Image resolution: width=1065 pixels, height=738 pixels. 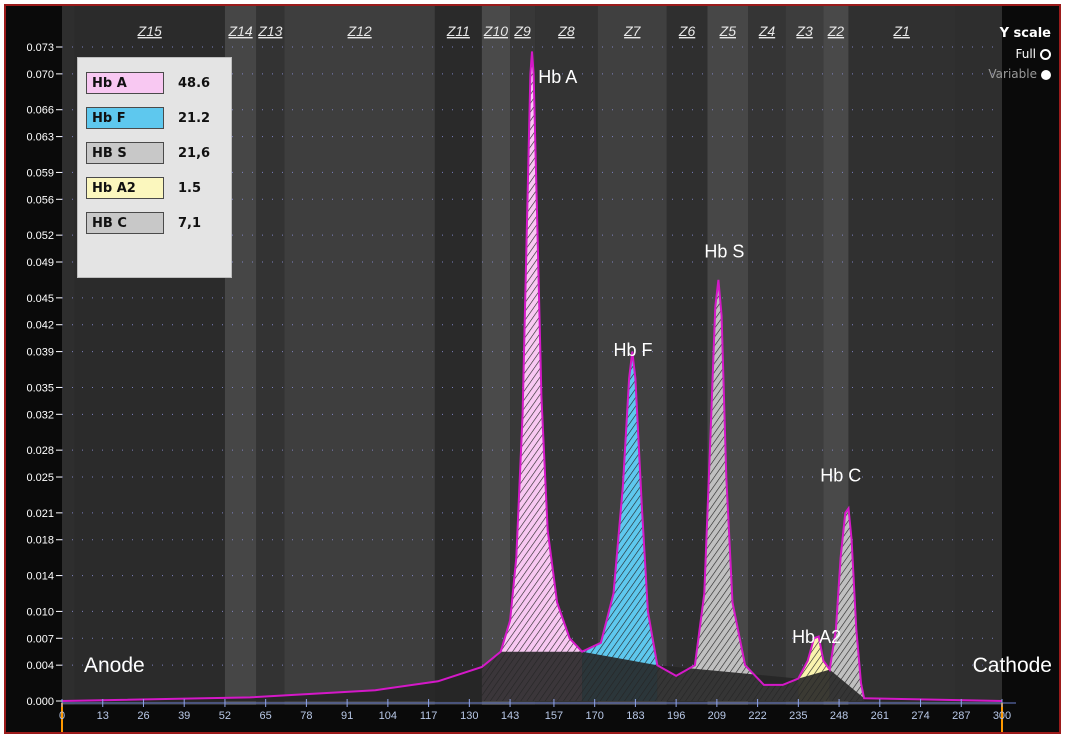 What do you see at coordinates (458, 355) in the screenshot?
I see `zone-band-z11` at bounding box center [458, 355].